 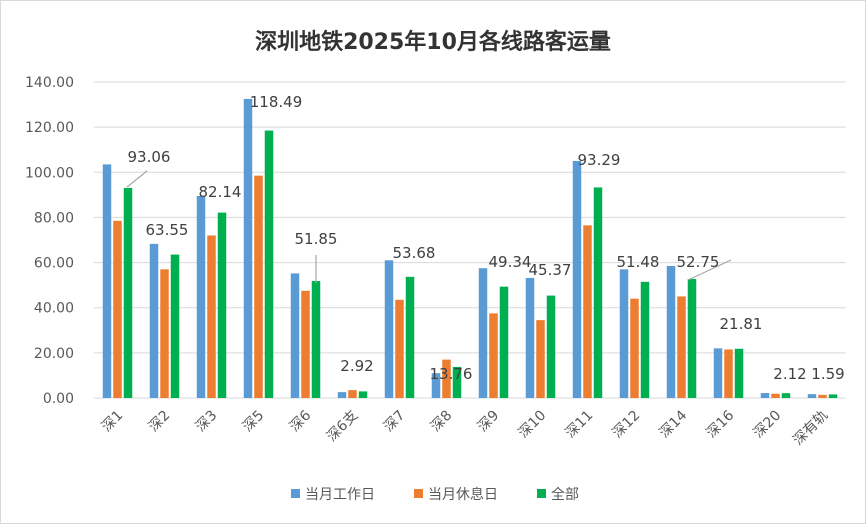 What do you see at coordinates (827, 374) in the screenshot?
I see `data-label: 1.59` at bounding box center [827, 374].